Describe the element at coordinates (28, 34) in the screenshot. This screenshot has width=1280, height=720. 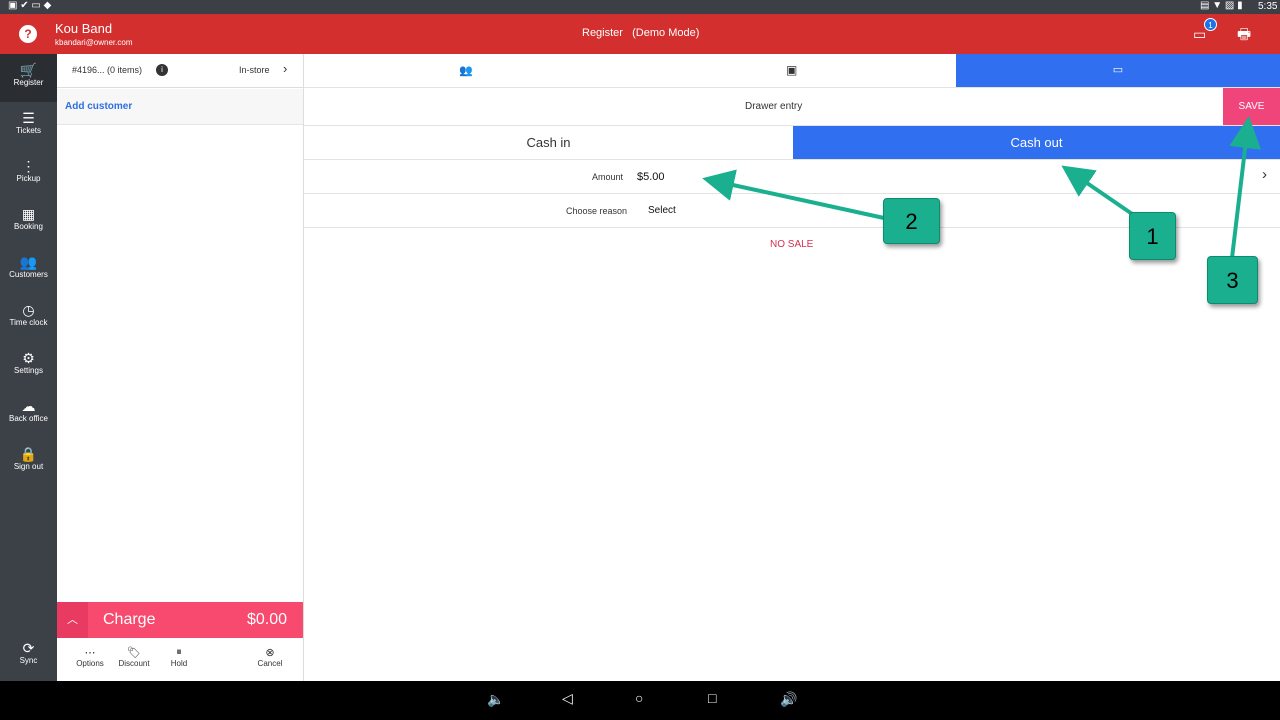
I see `help-icon: ?` at that location.